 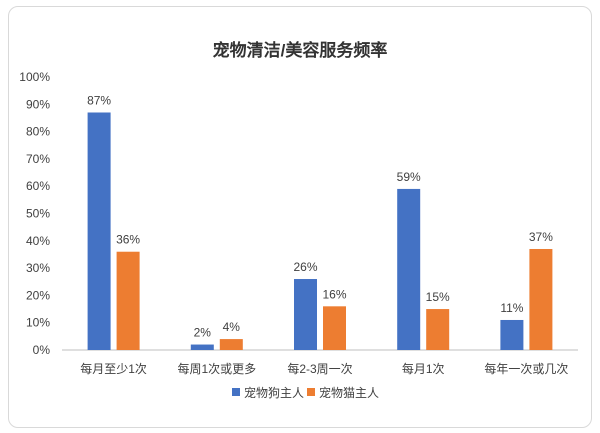 What do you see at coordinates (349, 392) in the screenshot?
I see `legend-label-1: 宠物猫主人` at bounding box center [349, 392].